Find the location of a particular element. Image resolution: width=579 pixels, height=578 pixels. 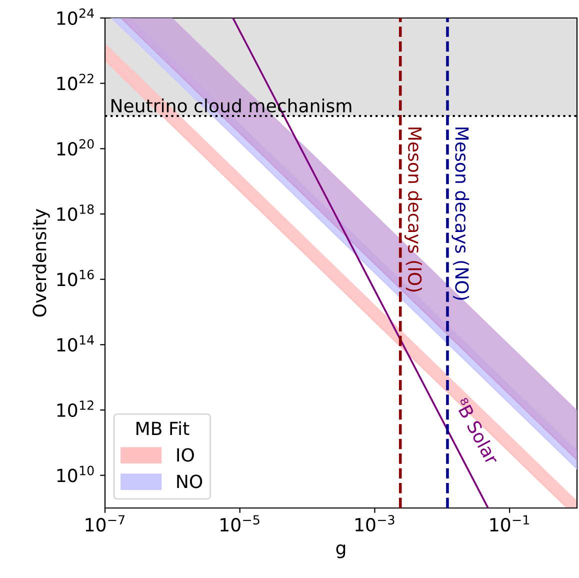

x-tick-label: 10$^{−7}$ is located at coordinates (105, 523).